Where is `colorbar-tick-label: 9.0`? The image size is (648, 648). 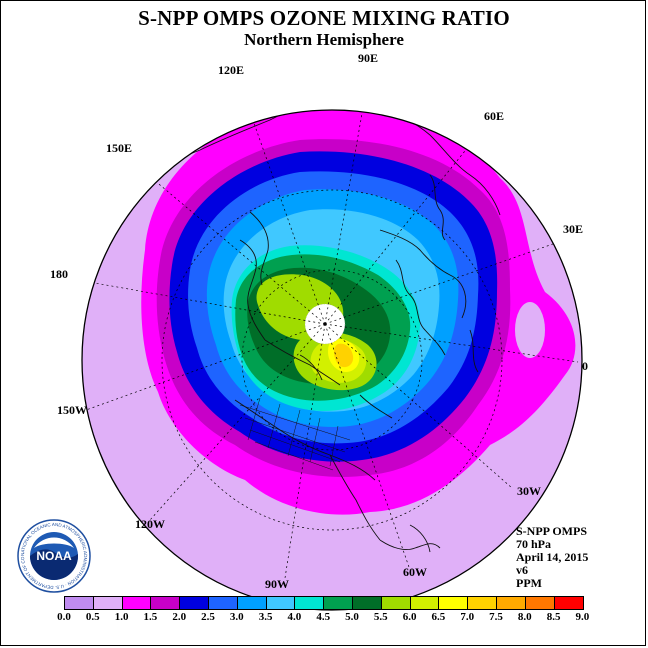 colorbar-tick-label: 9.0 is located at coordinates (582, 617).